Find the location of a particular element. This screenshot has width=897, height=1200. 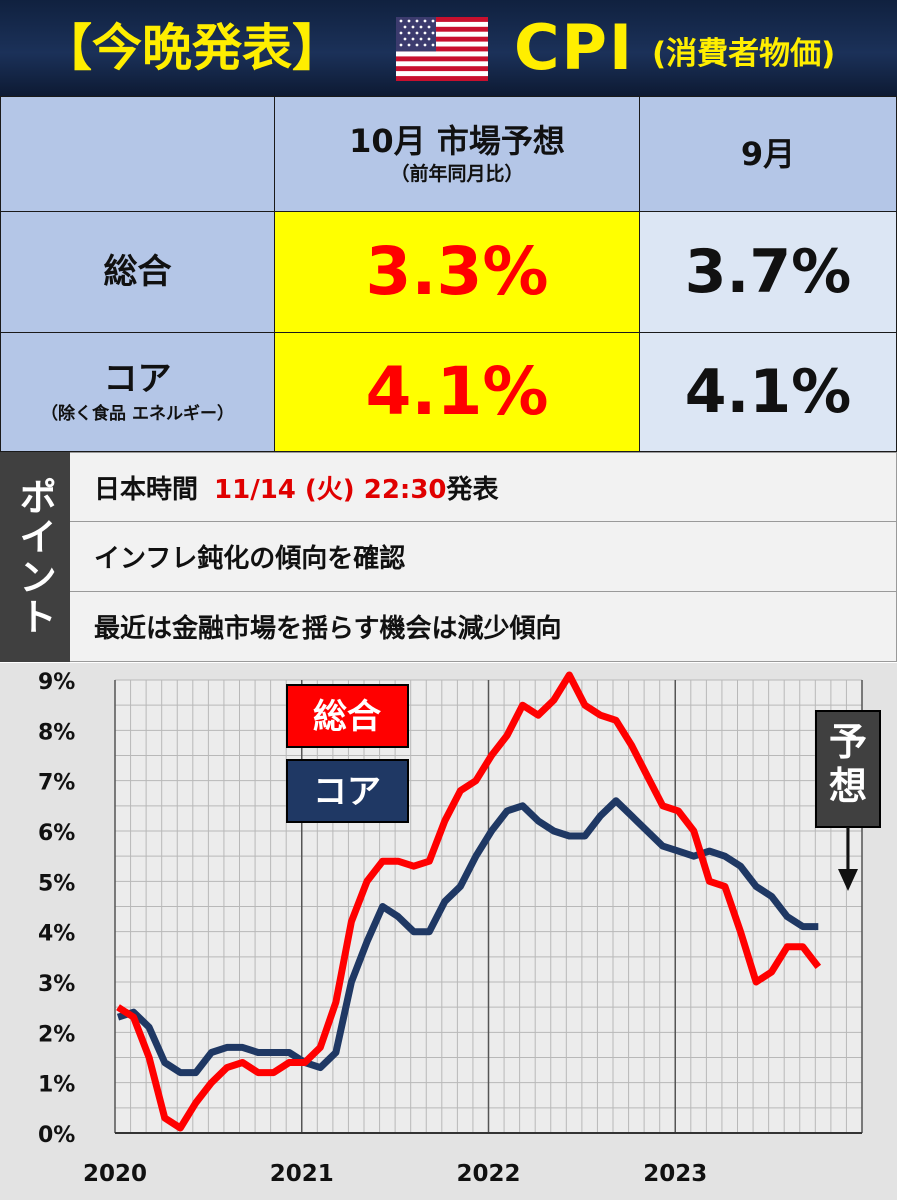

y-tick-label: 1% is located at coordinates (56, 1085).